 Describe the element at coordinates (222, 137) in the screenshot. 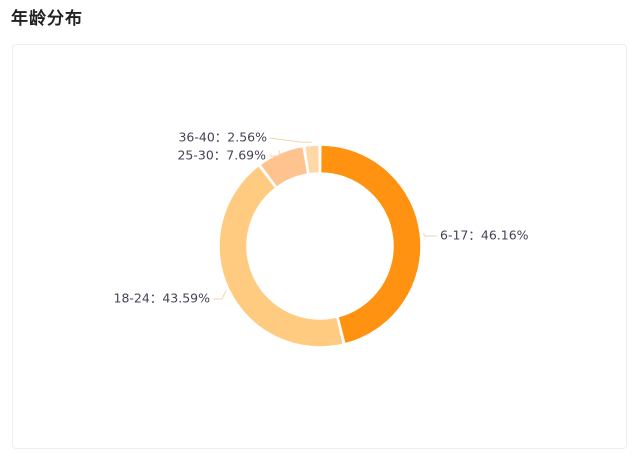

I see `slice-label-36-40: 36-40：2.56%` at that location.